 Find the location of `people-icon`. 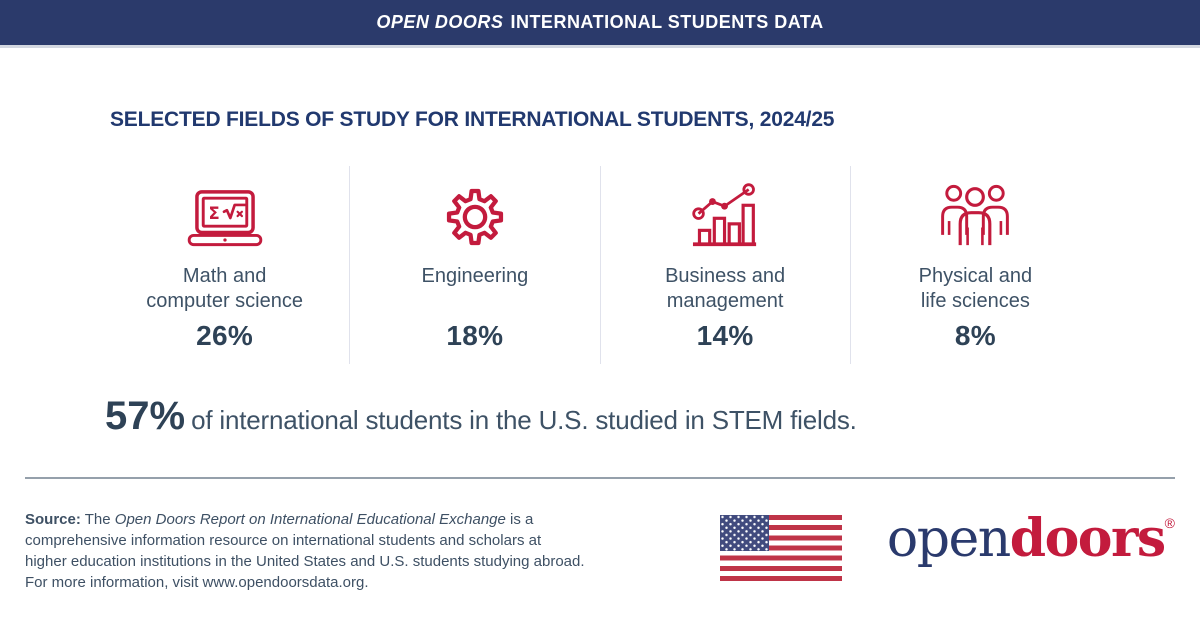

people-icon is located at coordinates (975, 214).